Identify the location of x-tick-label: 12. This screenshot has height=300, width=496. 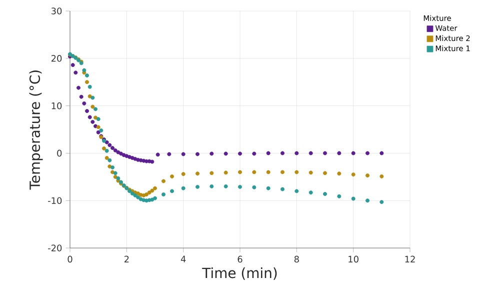
(410, 259).